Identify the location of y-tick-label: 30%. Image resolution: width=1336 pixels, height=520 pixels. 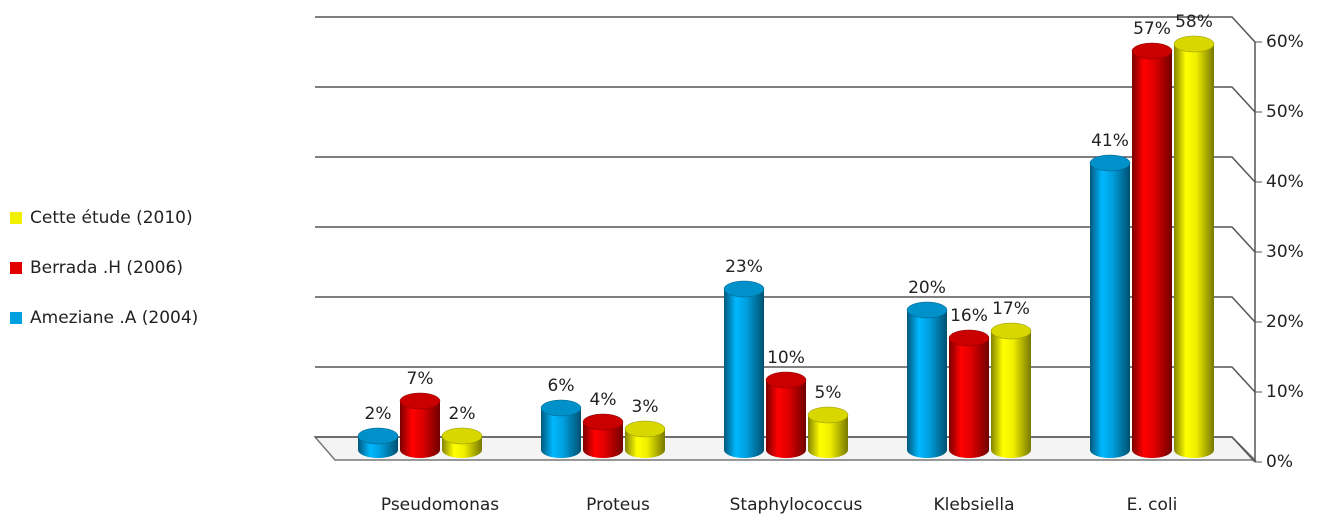
(1285, 252).